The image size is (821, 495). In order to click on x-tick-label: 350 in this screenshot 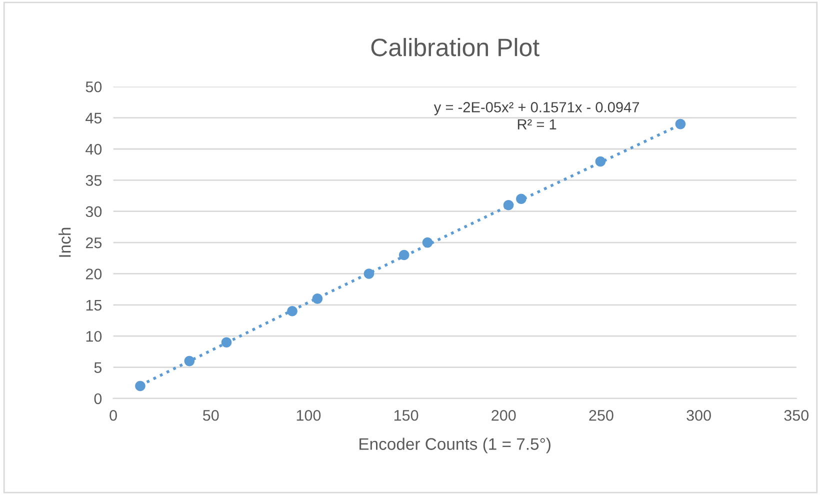, I will do `click(796, 415)`.